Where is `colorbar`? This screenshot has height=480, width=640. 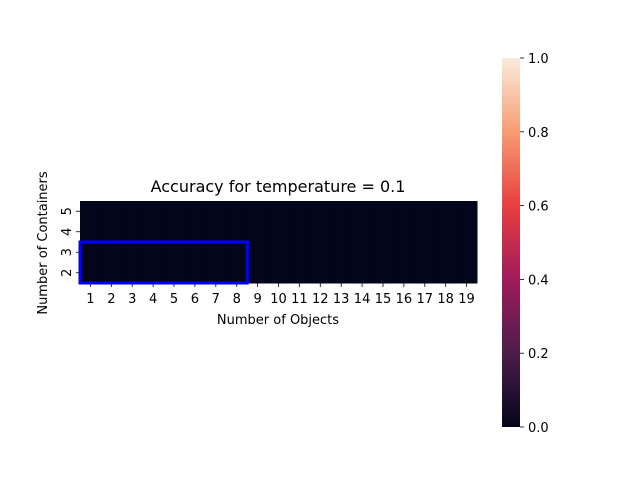
colorbar is located at coordinates (511, 242).